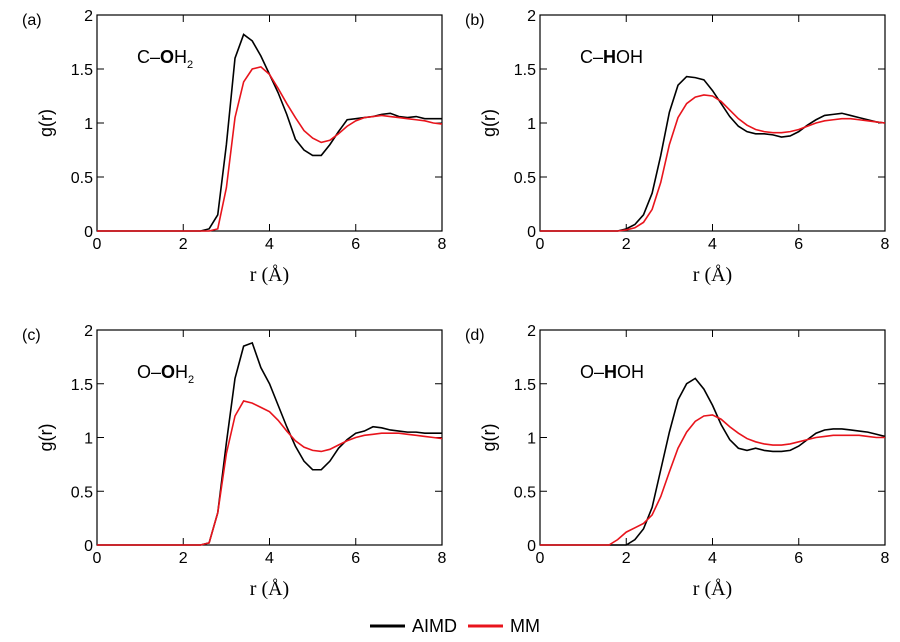 This screenshot has height=642, width=900. Describe the element at coordinates (31, 335) in the screenshot. I see `panel-label: (c)` at that location.